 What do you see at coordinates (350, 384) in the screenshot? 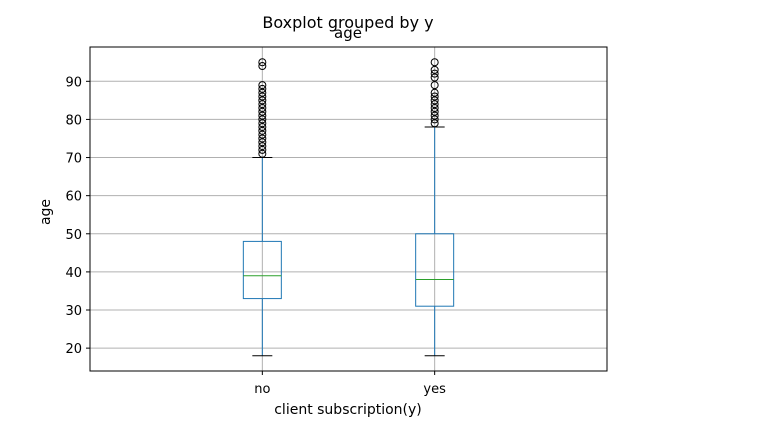
I see `x-axis: no yes` at bounding box center [350, 384].